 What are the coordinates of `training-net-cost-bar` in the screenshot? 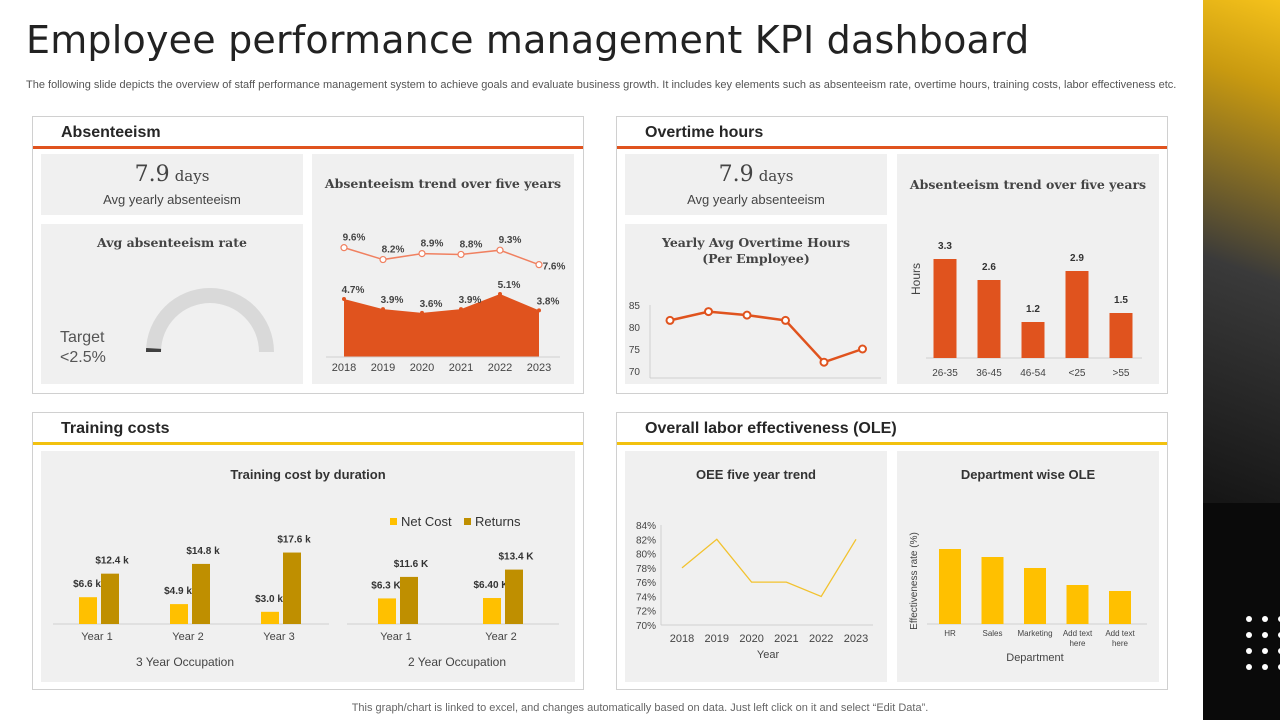 It's located at (270, 617).